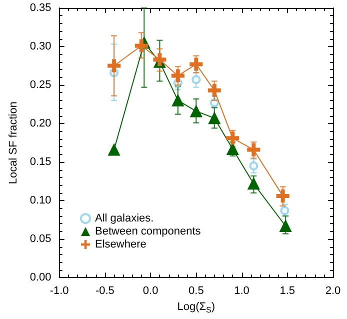 This screenshot has width=347, height=319. What do you see at coordinates (288, 291) in the screenshot?
I see `x-tick-label: 1.5` at bounding box center [288, 291].